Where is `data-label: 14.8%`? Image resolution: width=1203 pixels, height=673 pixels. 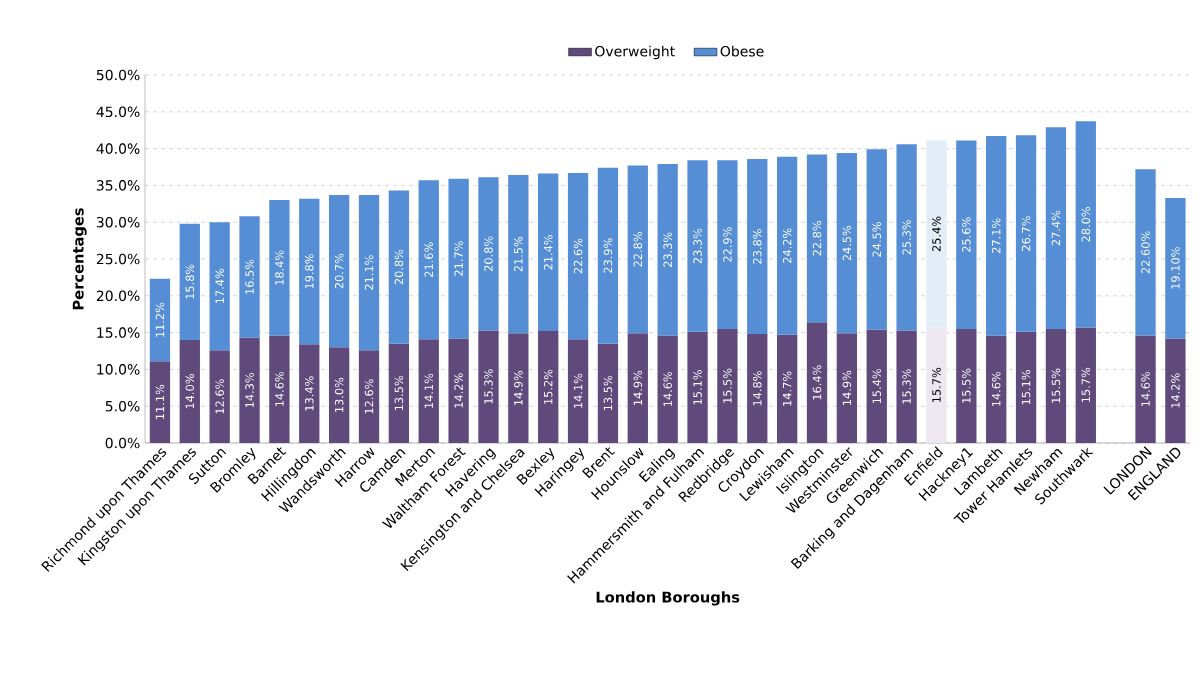
data-label: 14.8% is located at coordinates (757, 388).